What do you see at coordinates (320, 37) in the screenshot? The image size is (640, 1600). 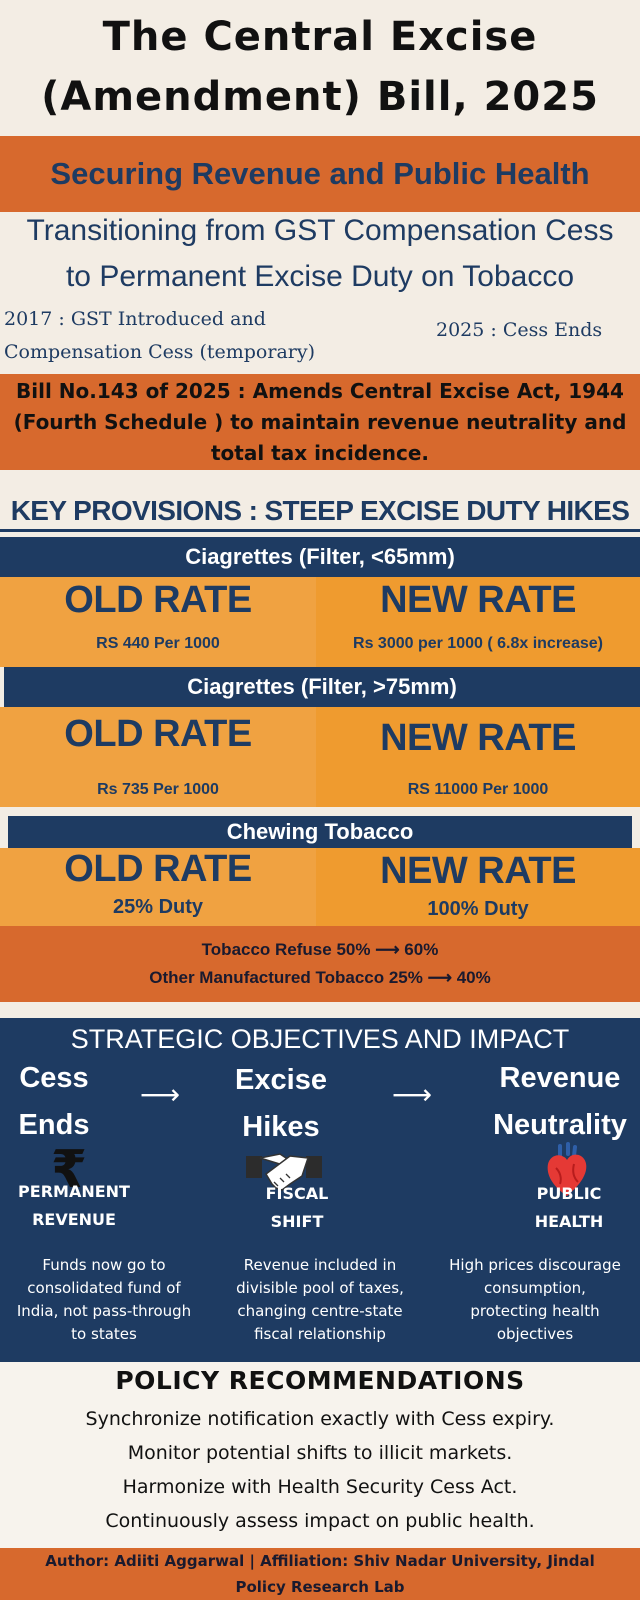 I see `page-title-line-1: The Central Excise` at bounding box center [320, 37].